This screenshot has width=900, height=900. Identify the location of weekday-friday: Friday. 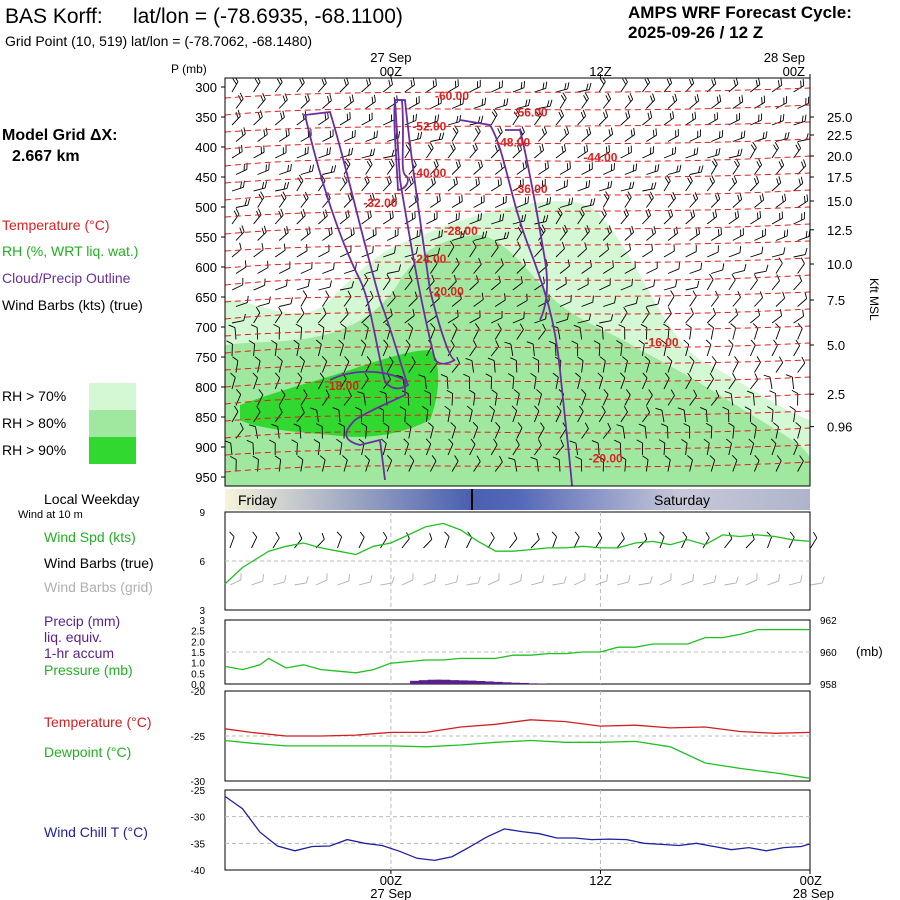
(257, 500).